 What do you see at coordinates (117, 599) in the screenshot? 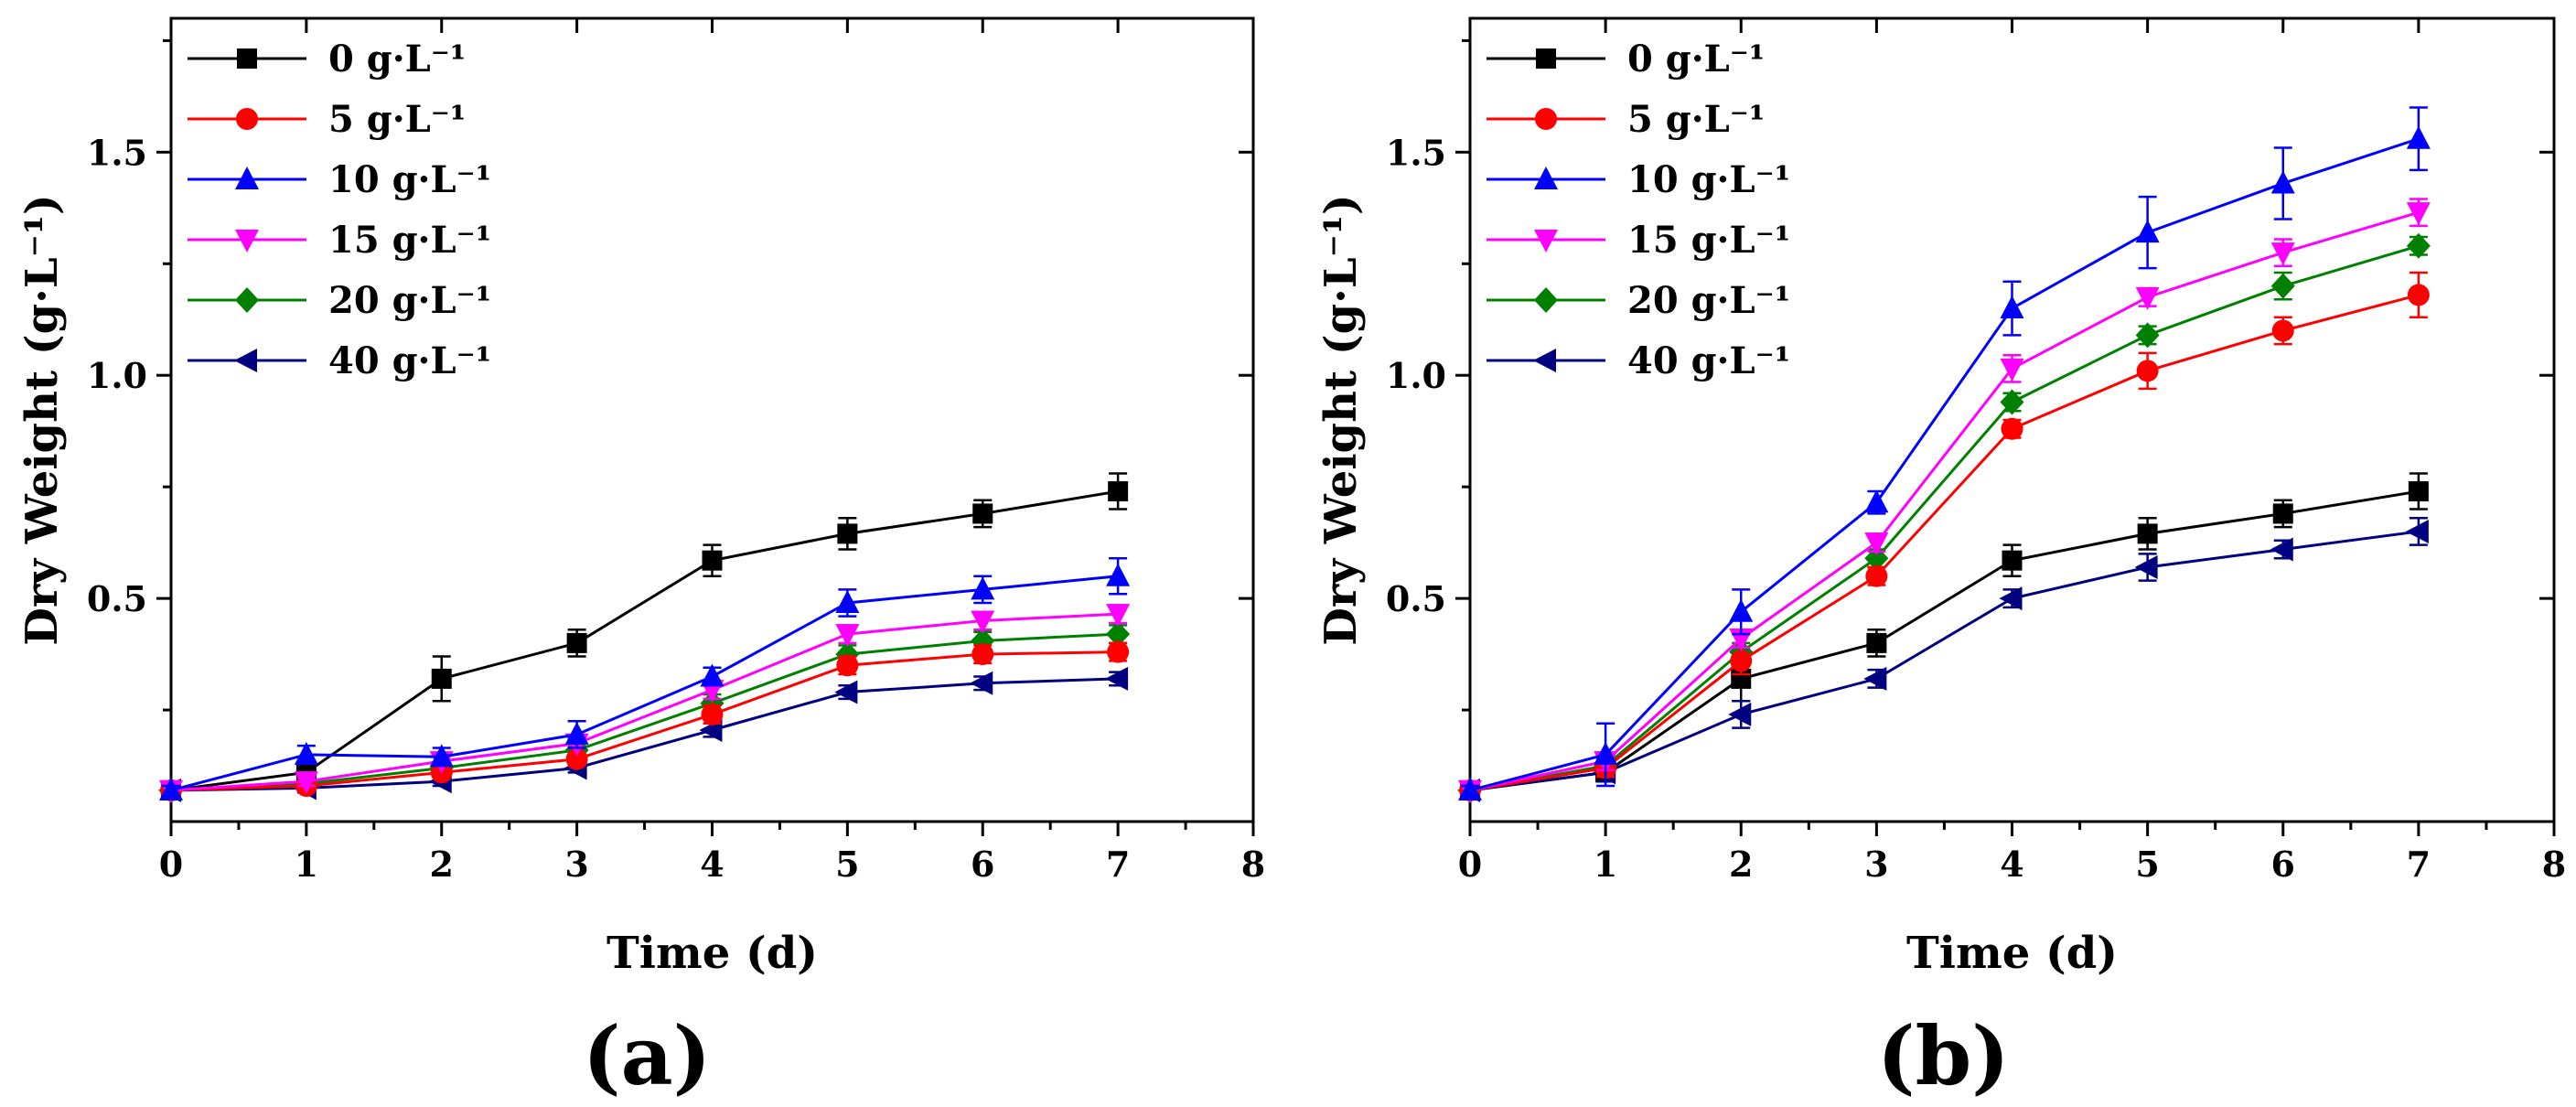
I see `y-tick-label: 0.5` at bounding box center [117, 599].